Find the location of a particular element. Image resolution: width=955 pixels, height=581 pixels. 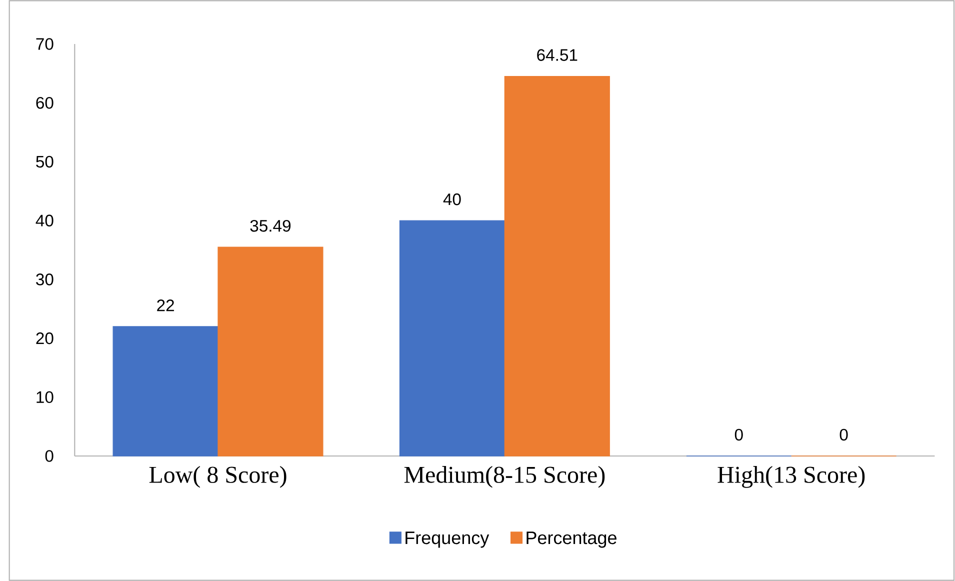

data-label: 40 is located at coordinates (452, 199).